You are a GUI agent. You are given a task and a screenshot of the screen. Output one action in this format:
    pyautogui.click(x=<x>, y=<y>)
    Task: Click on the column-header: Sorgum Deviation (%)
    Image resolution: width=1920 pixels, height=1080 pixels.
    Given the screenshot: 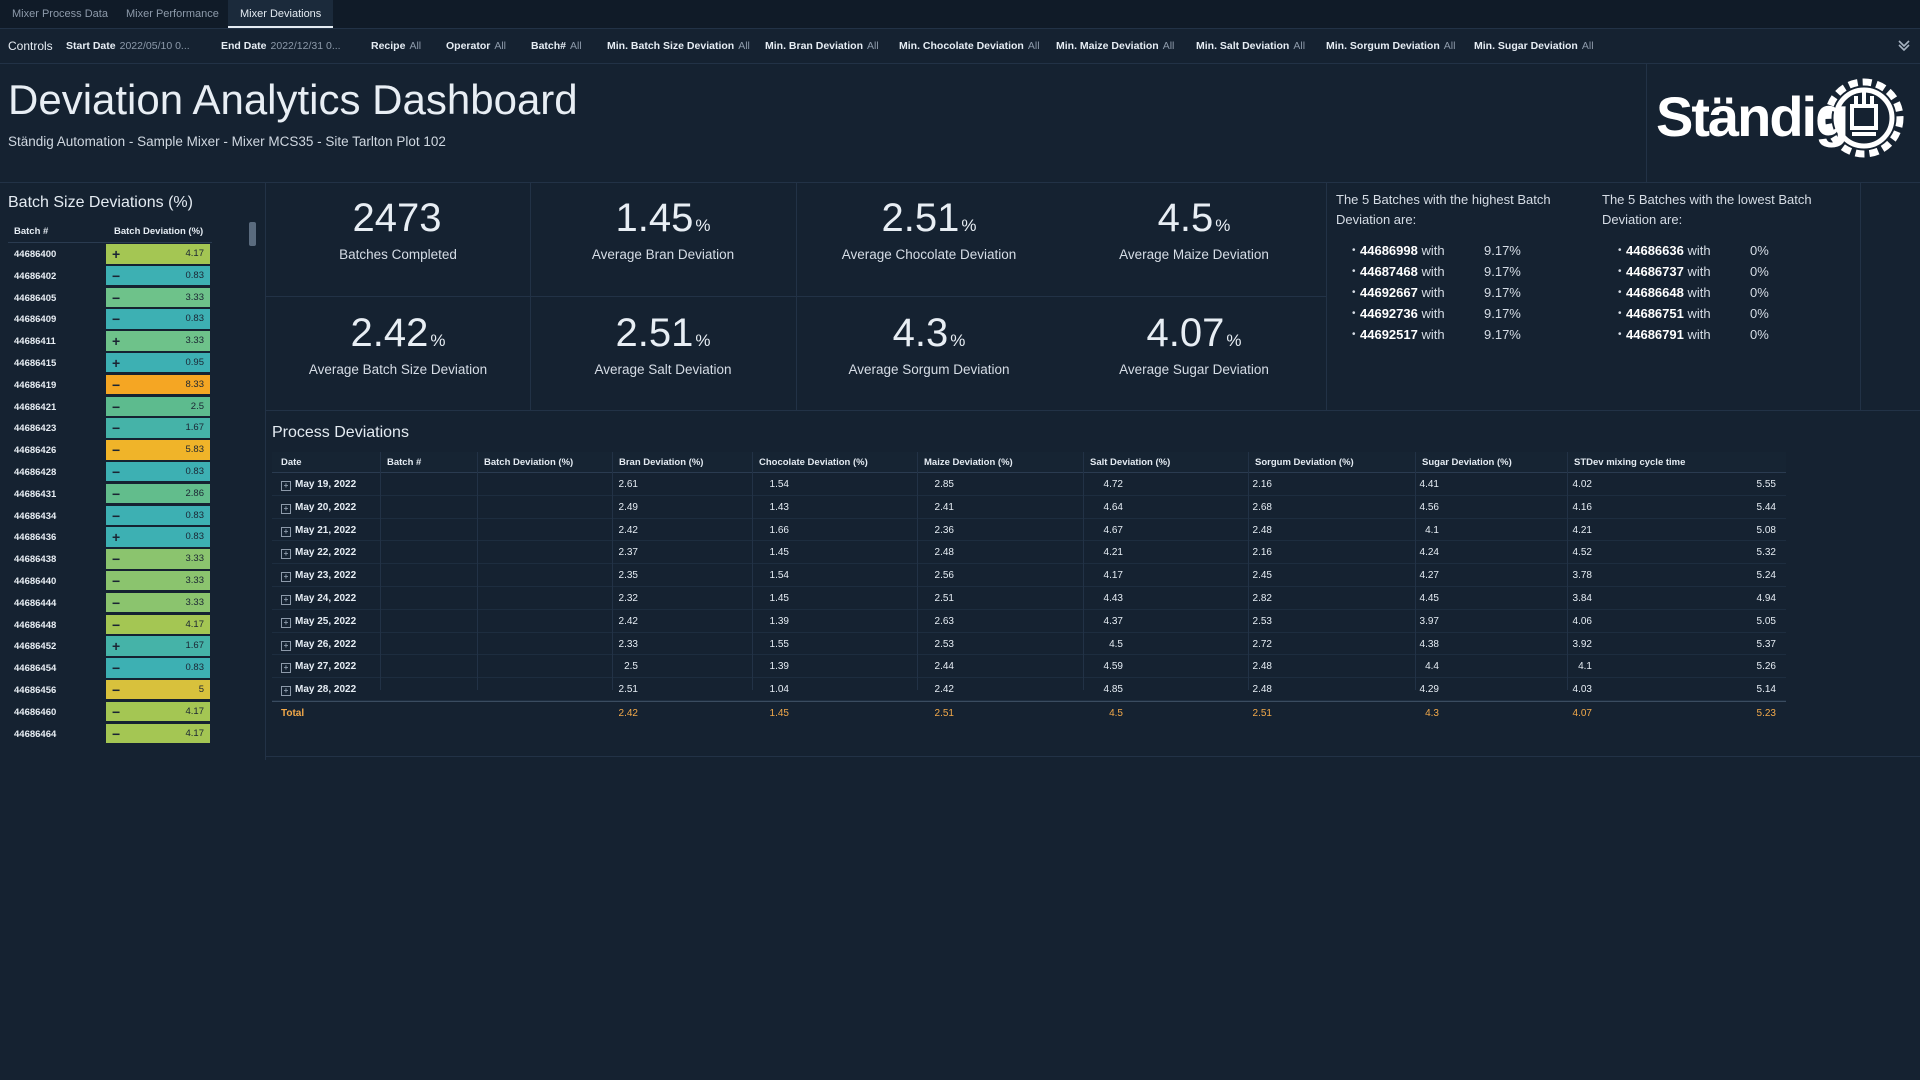 What is the action you would take?
    pyautogui.click(x=1304, y=462)
    